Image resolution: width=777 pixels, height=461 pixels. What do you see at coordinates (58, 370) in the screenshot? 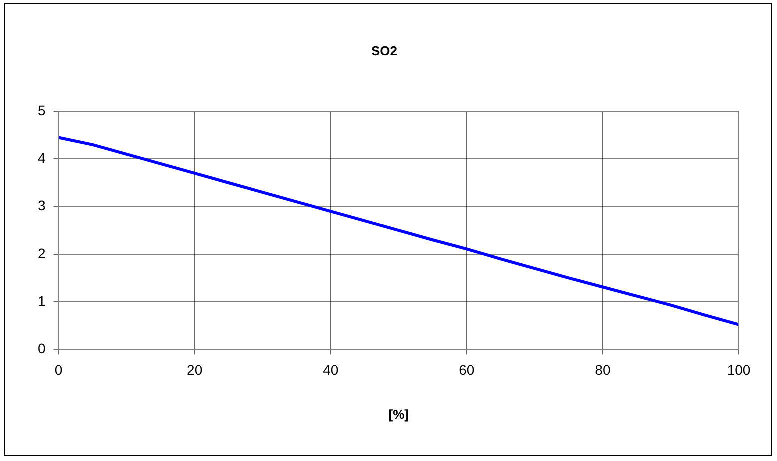
I see `x-tick-label: 0` at bounding box center [58, 370].